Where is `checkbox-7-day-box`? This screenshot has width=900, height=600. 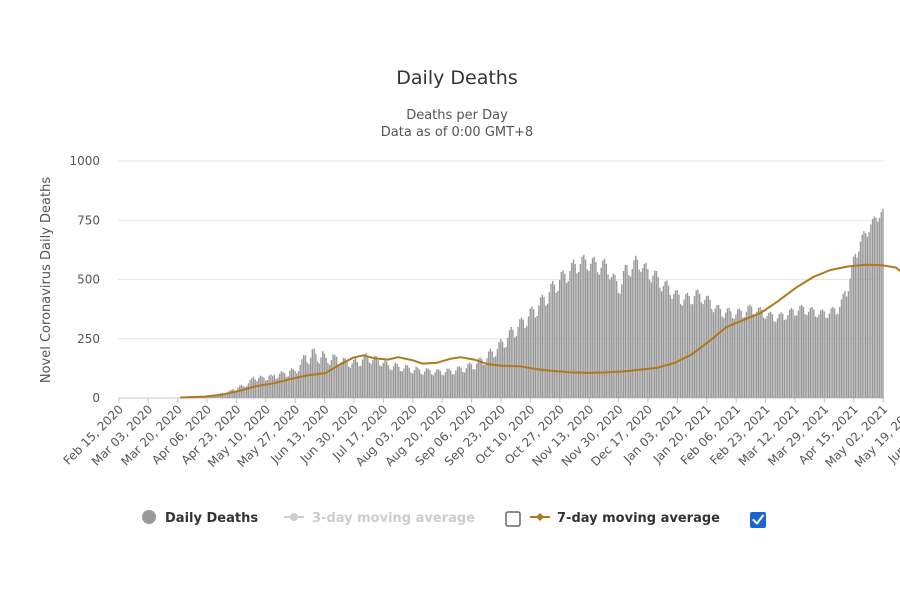
checkbox-7-day-box is located at coordinates (758, 520).